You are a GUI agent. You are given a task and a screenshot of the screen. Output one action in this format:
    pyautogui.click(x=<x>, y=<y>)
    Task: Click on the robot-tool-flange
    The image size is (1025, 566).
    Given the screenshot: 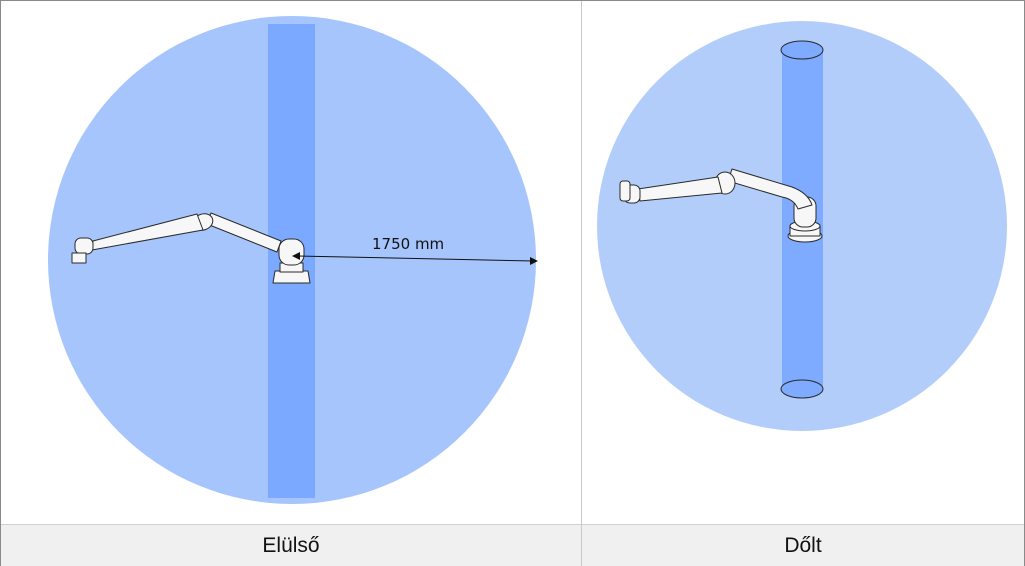 What is the action you would take?
    pyautogui.click(x=79, y=258)
    